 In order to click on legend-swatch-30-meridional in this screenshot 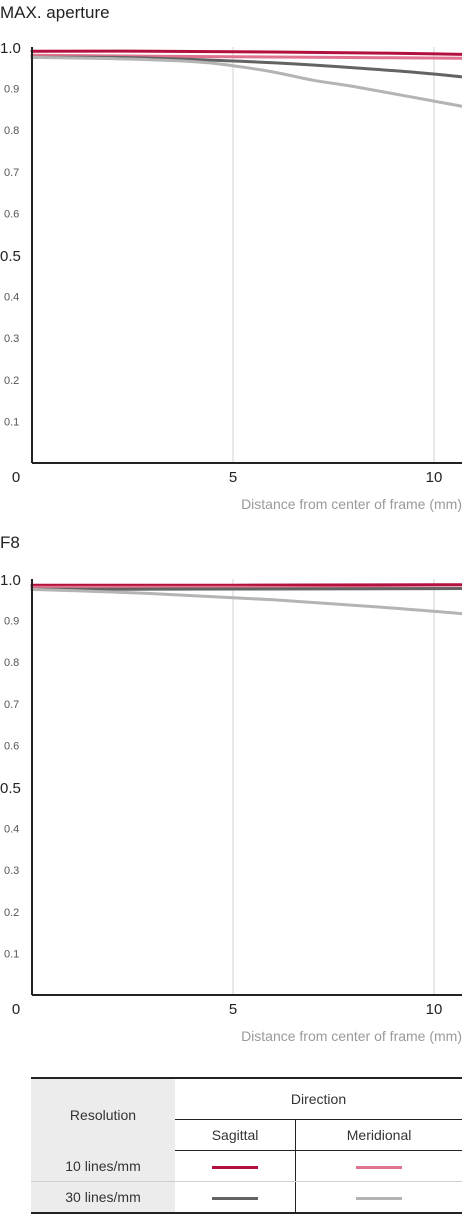, I will do `click(379, 1198)`.